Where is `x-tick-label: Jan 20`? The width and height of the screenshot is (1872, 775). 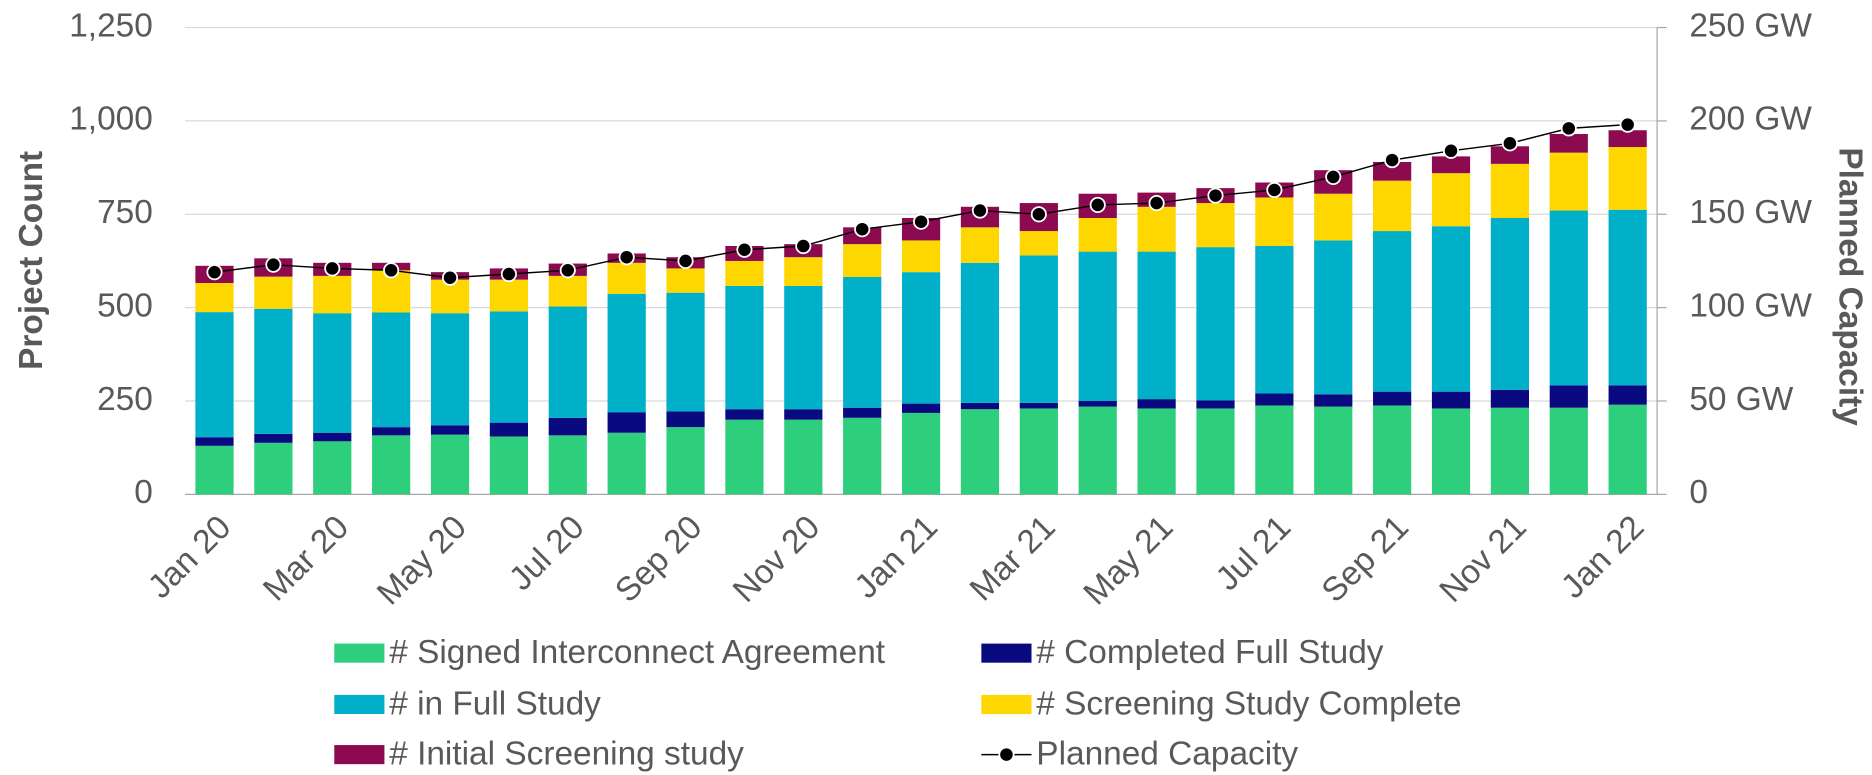
x-tick-label: Jan 20 is located at coordinates (189, 557).